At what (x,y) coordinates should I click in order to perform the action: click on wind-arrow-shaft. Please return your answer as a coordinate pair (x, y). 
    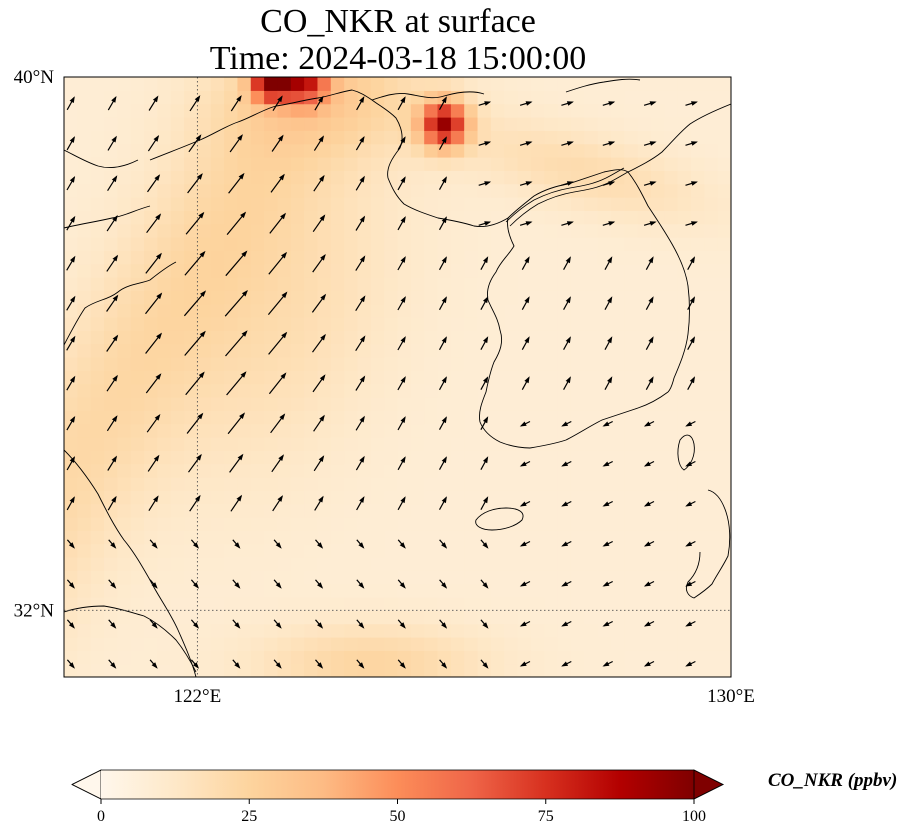
    Looking at the image, I should click on (195, 343).